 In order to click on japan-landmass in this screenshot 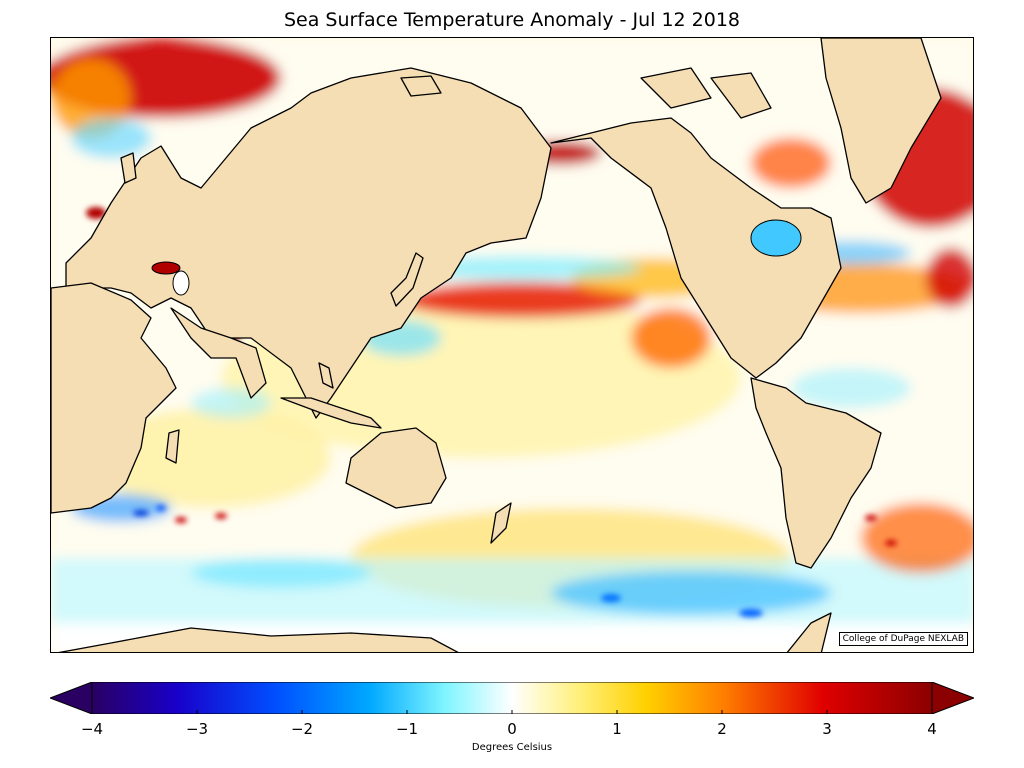, I will do `click(407, 279)`.